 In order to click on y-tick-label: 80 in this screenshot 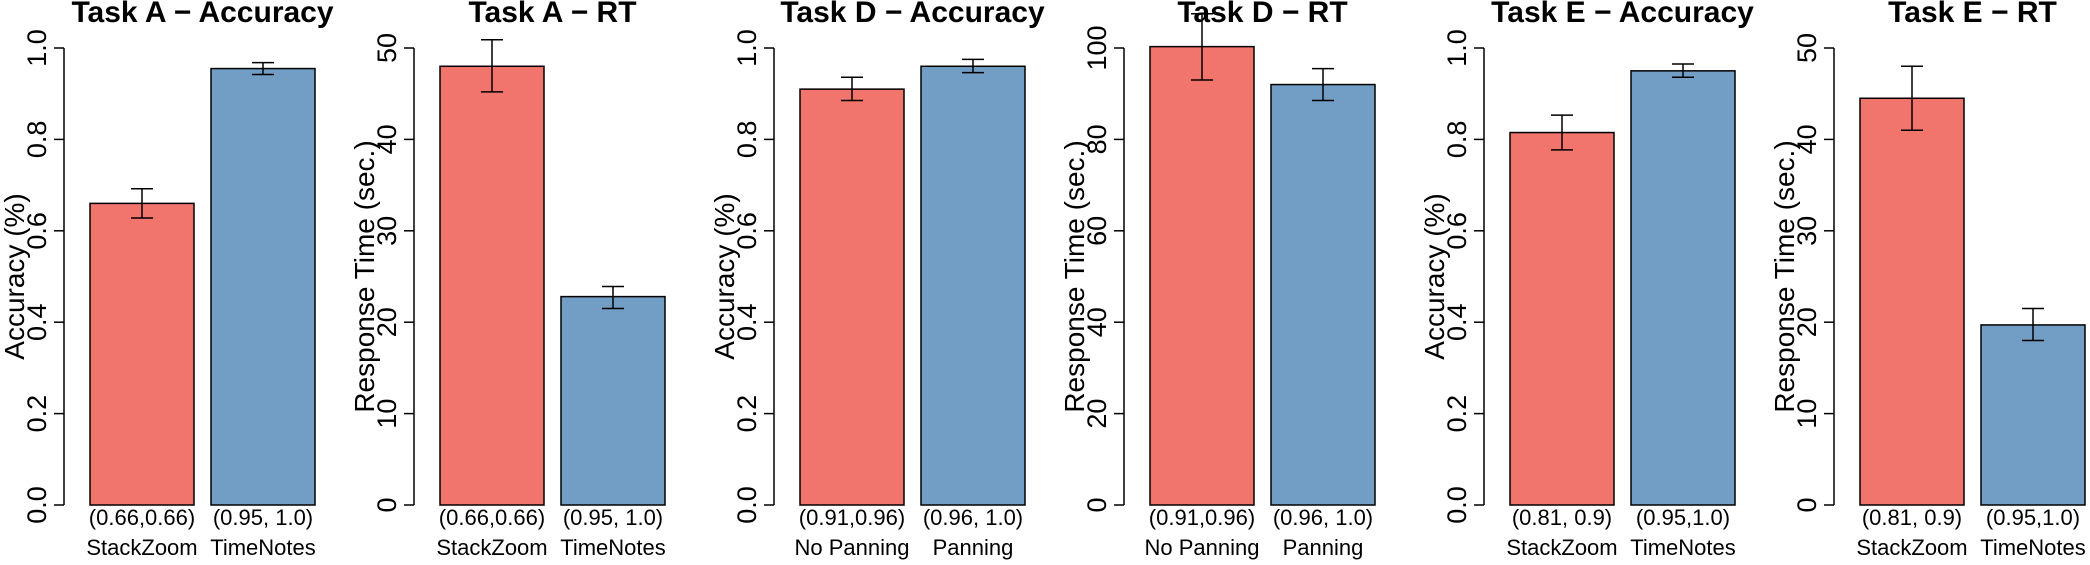, I will do `click(1097, 139)`.